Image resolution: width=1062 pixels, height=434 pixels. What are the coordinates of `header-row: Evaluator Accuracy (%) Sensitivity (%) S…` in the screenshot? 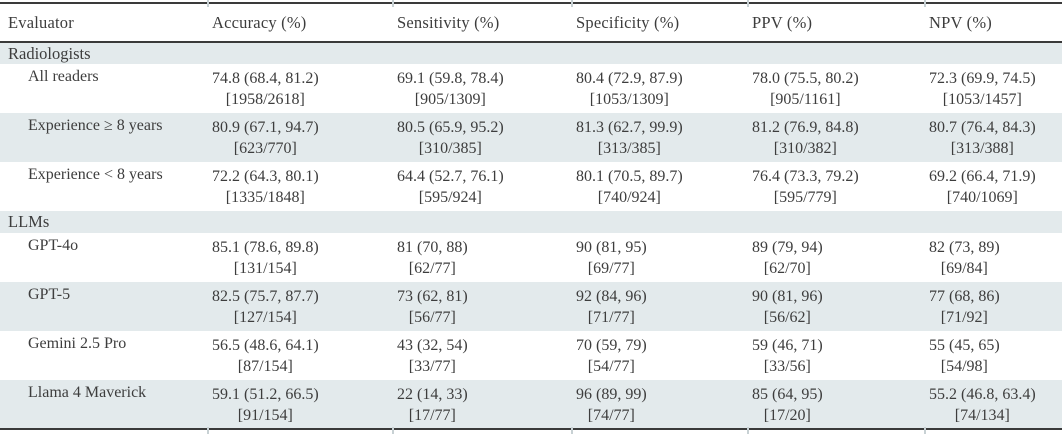 It's located at (531, 23).